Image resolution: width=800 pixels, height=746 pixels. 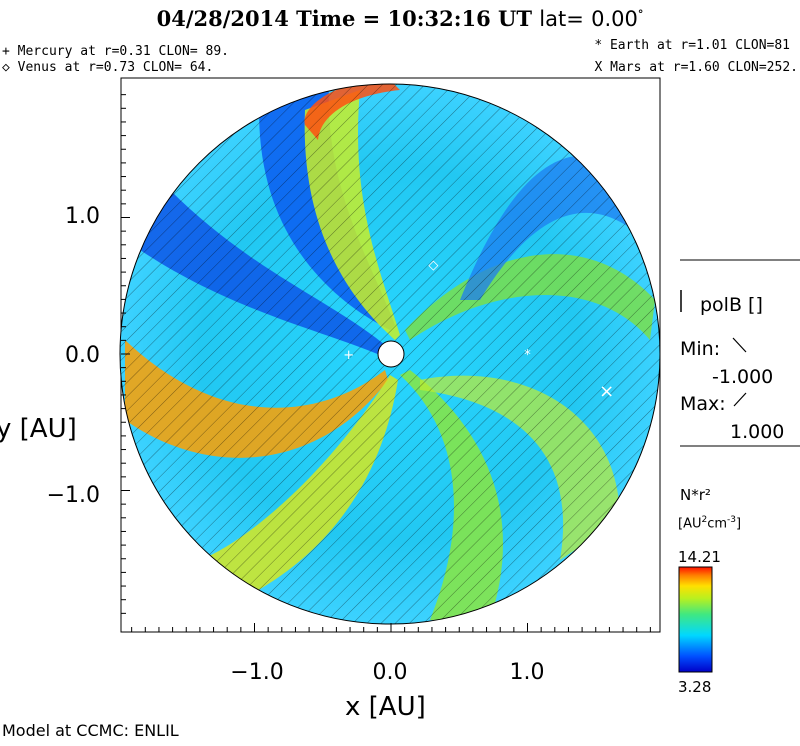 What do you see at coordinates (385, 707) in the screenshot?
I see `x-axis-label: x [AU]` at bounding box center [385, 707].